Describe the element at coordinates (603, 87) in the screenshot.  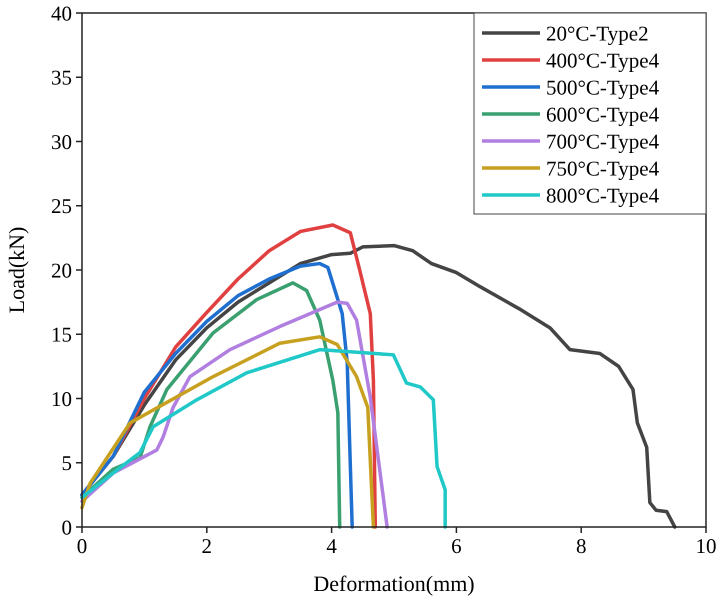
I see `legend-label: 500°C-Type4` at that location.